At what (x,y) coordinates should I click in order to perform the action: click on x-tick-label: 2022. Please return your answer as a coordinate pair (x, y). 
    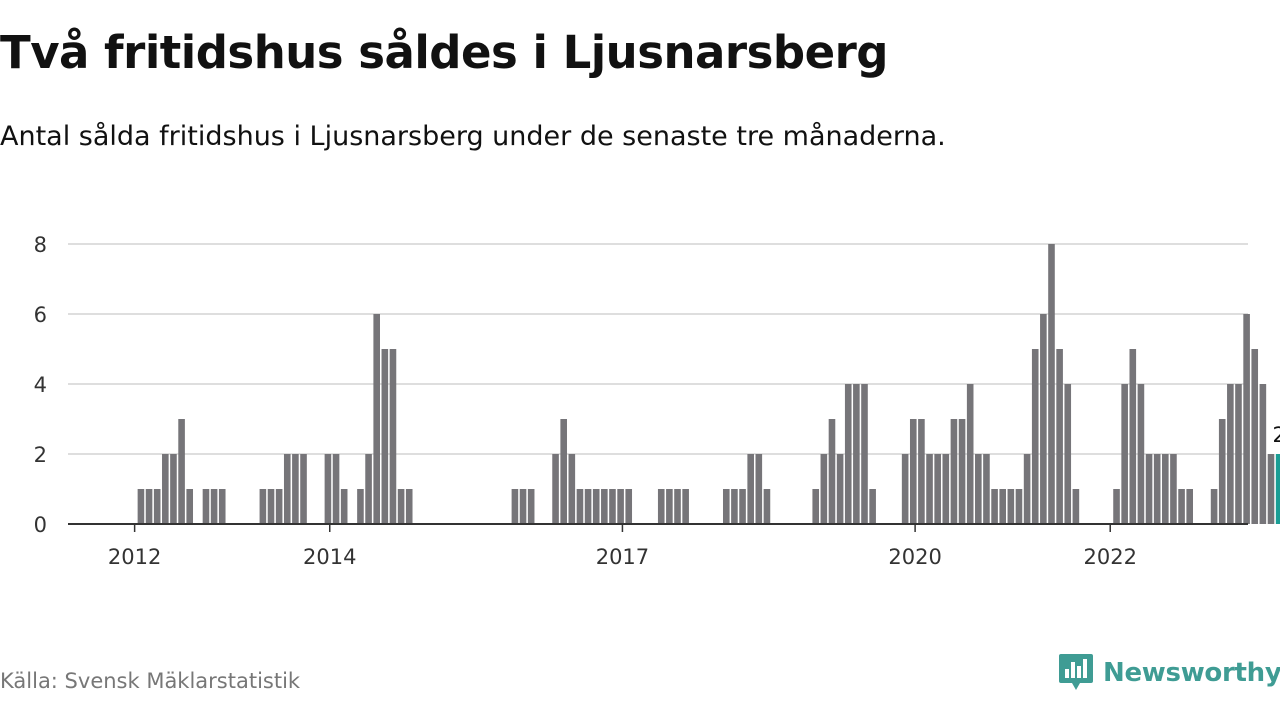
    Looking at the image, I should click on (1110, 557).